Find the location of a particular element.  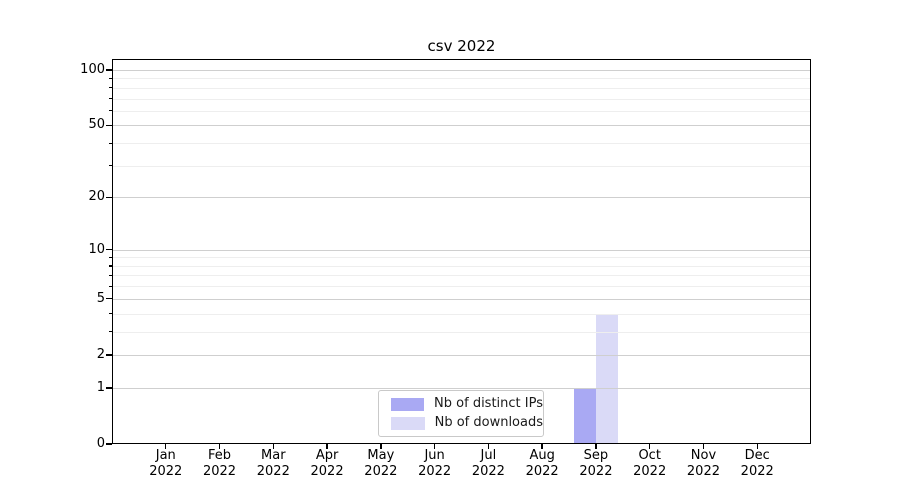

legend-label: Nb of downloads is located at coordinates (488, 422).